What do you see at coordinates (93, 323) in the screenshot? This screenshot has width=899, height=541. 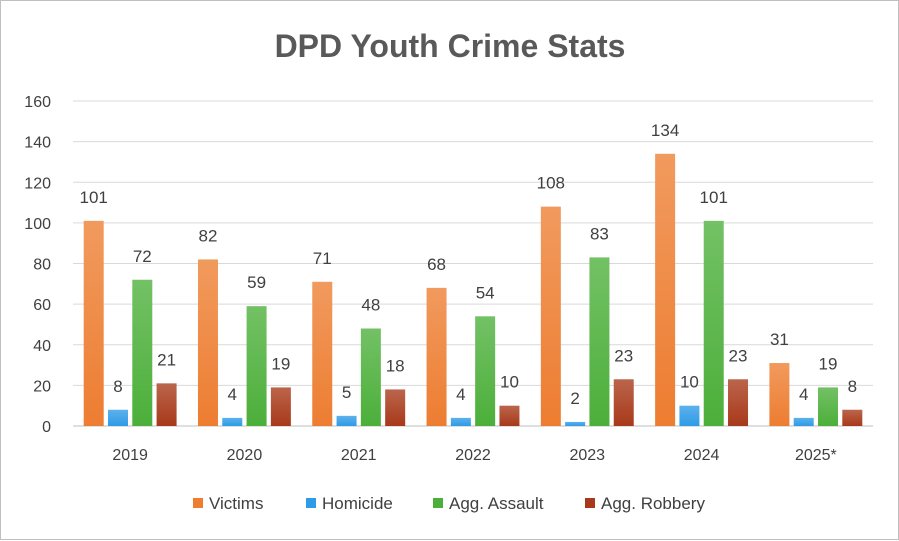 I see `bar-victims-2019` at bounding box center [93, 323].